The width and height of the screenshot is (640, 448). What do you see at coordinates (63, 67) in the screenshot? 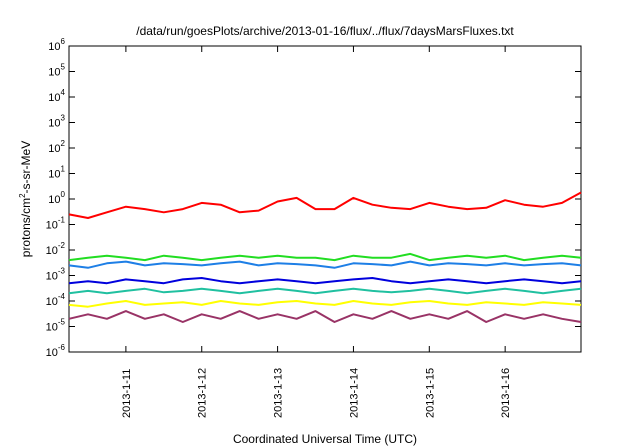
I see `y-tick-exponent: 5` at bounding box center [63, 67].